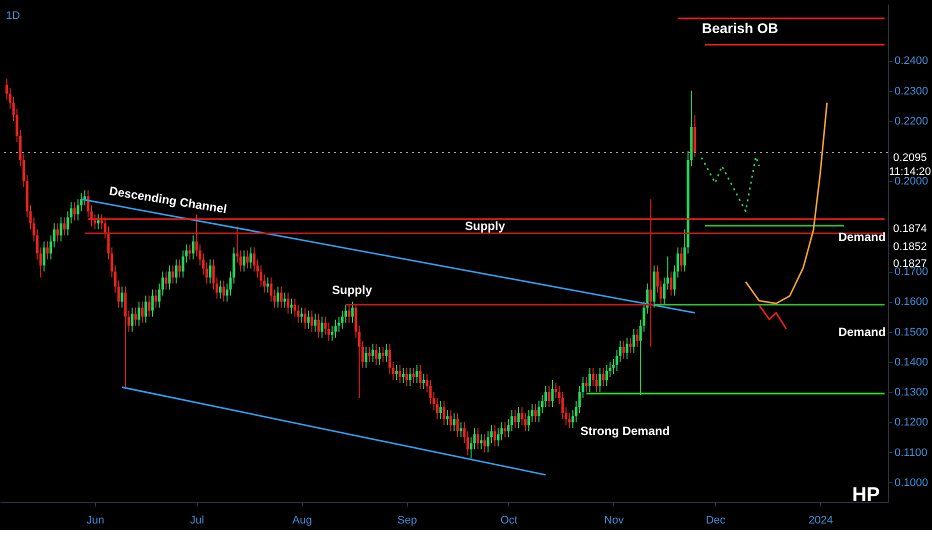  What do you see at coordinates (910, 247) in the screenshot?
I see `text: 0.1852` at bounding box center [910, 247].